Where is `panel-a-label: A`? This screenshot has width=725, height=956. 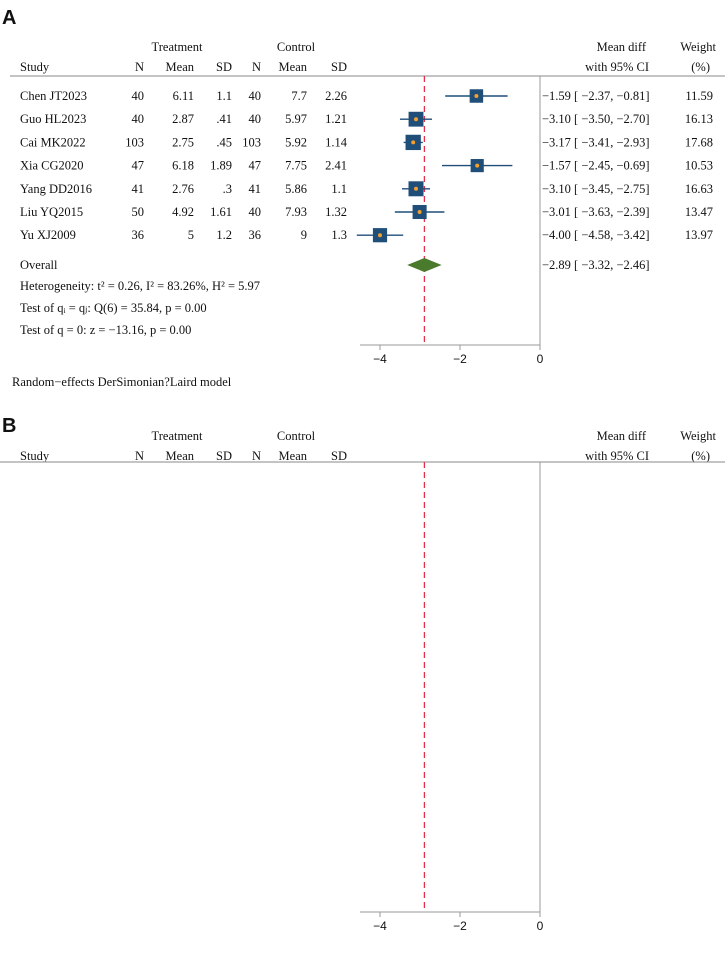 panel-a-label: A is located at coordinates (9, 18).